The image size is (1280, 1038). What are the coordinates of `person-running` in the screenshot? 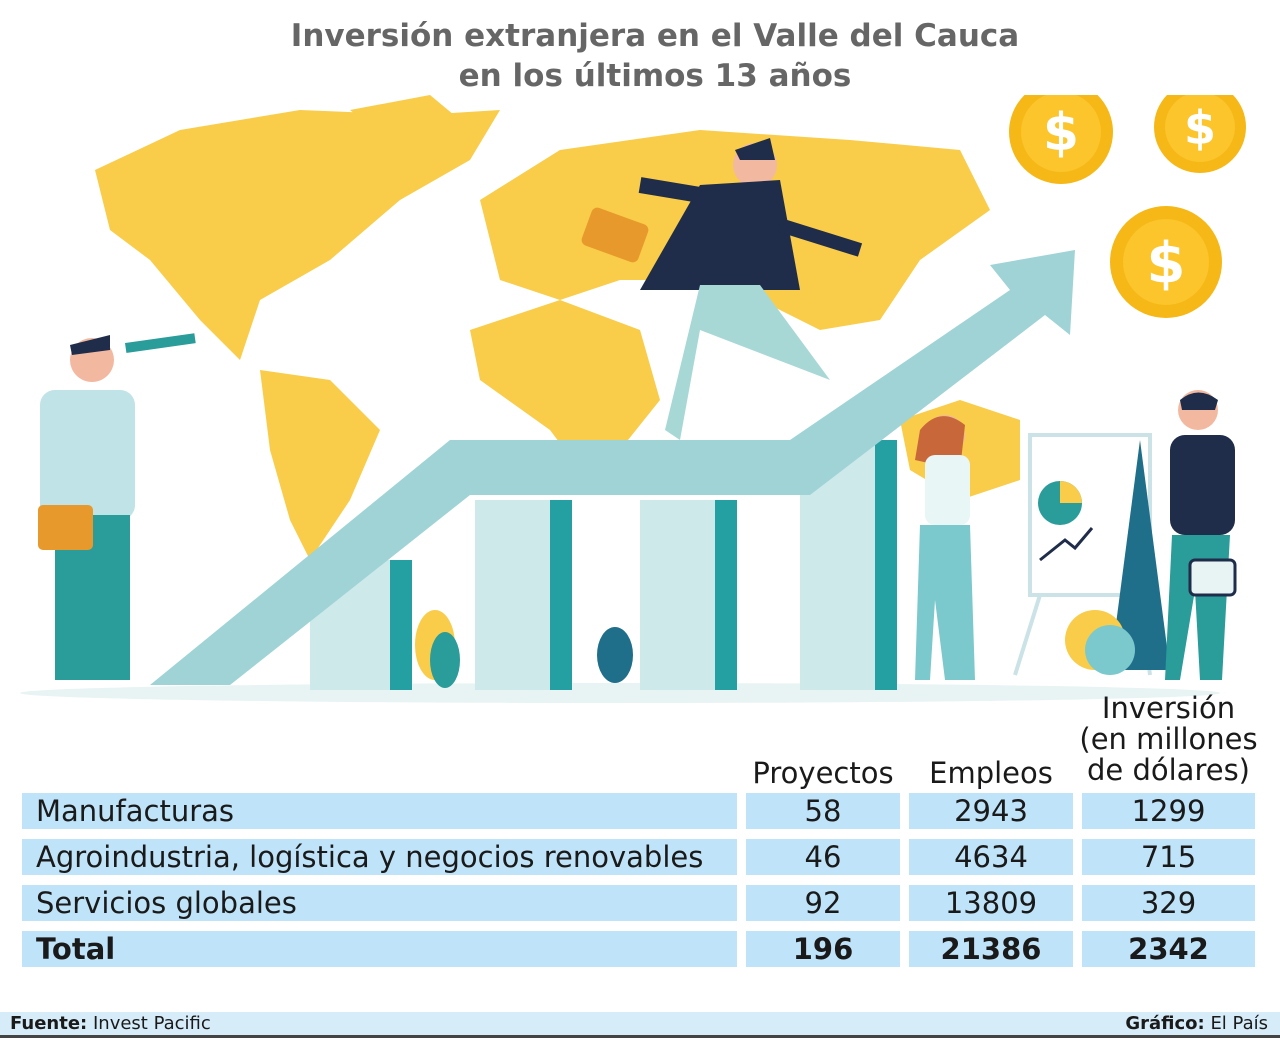 It's located at (722, 289).